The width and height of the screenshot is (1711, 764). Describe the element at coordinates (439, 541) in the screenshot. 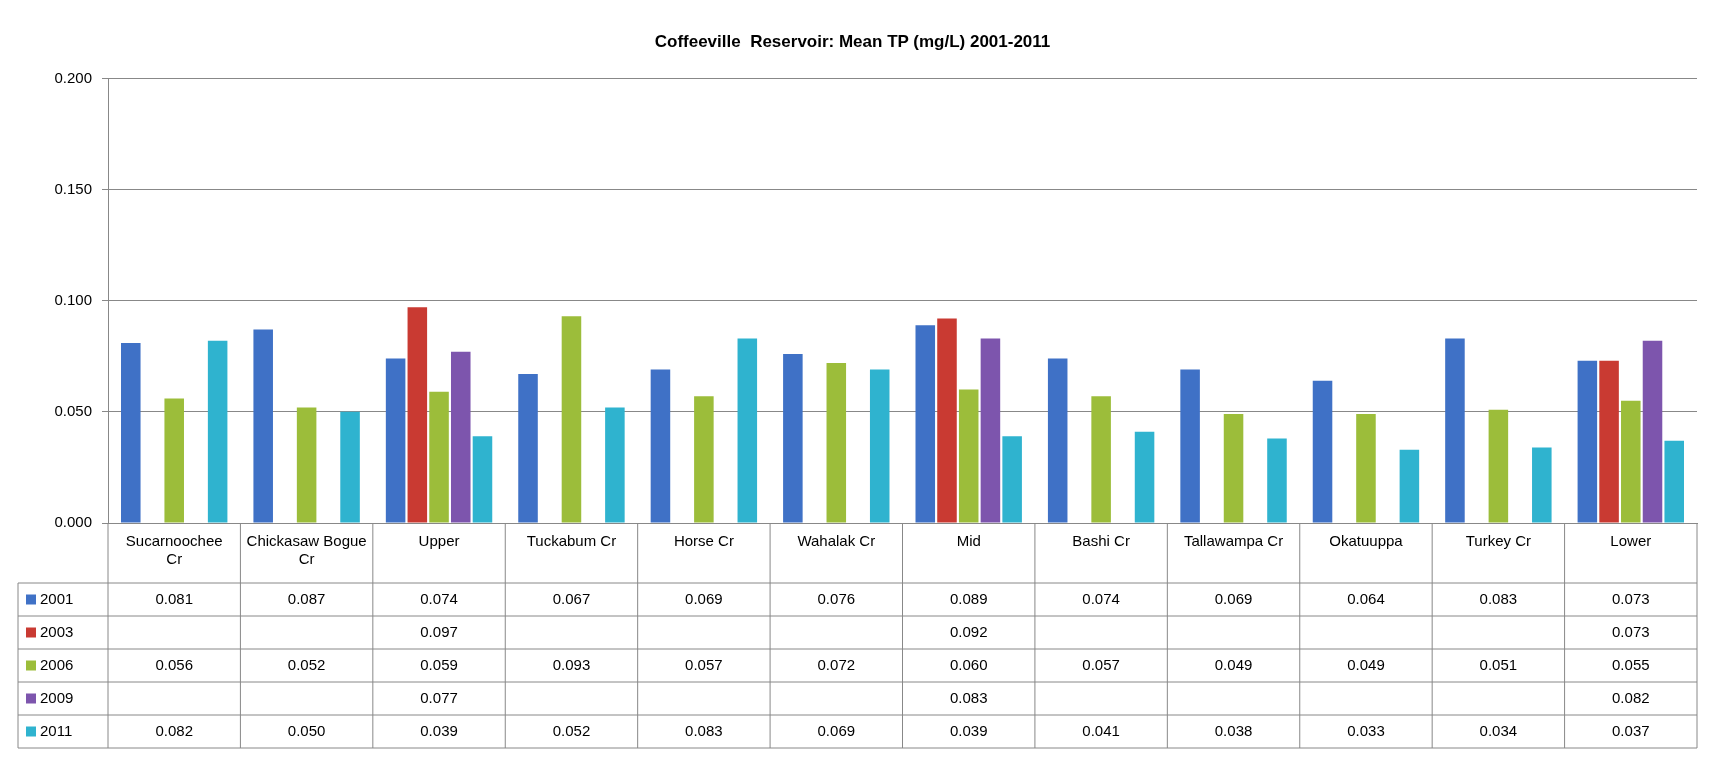

I see `x-tick-label: Upper` at that location.